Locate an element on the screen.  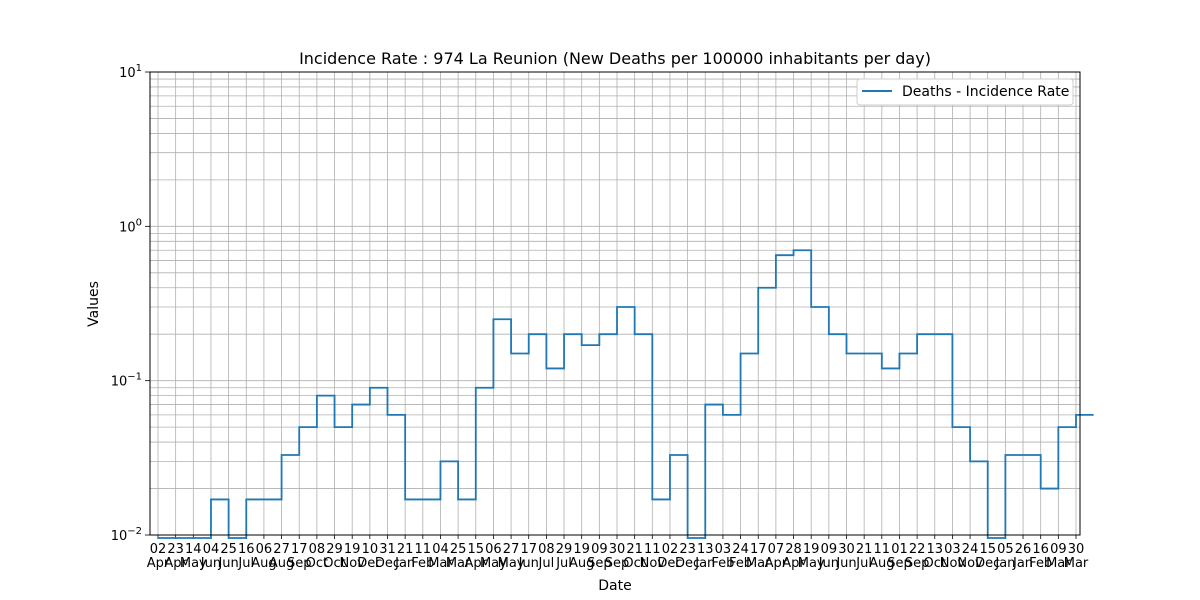
x-tick-label: 23 Dec is located at coordinates (687, 556).